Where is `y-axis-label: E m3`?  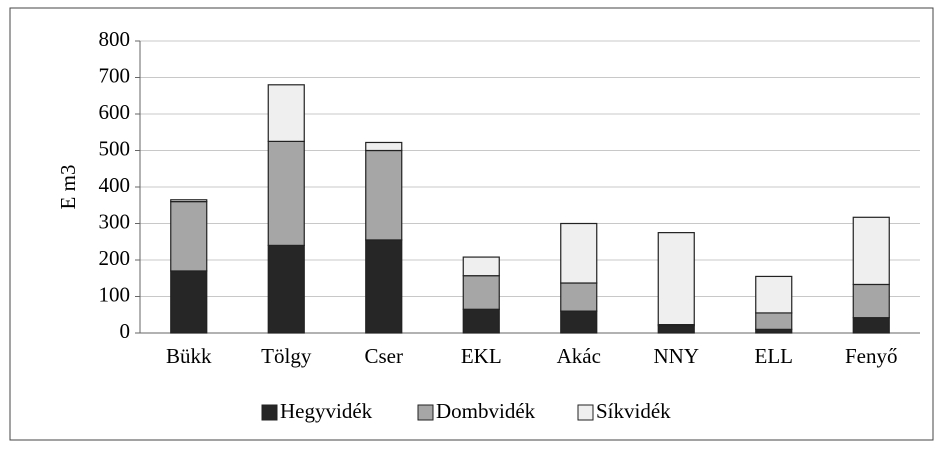 y-axis-label: E m3 is located at coordinates (68, 187).